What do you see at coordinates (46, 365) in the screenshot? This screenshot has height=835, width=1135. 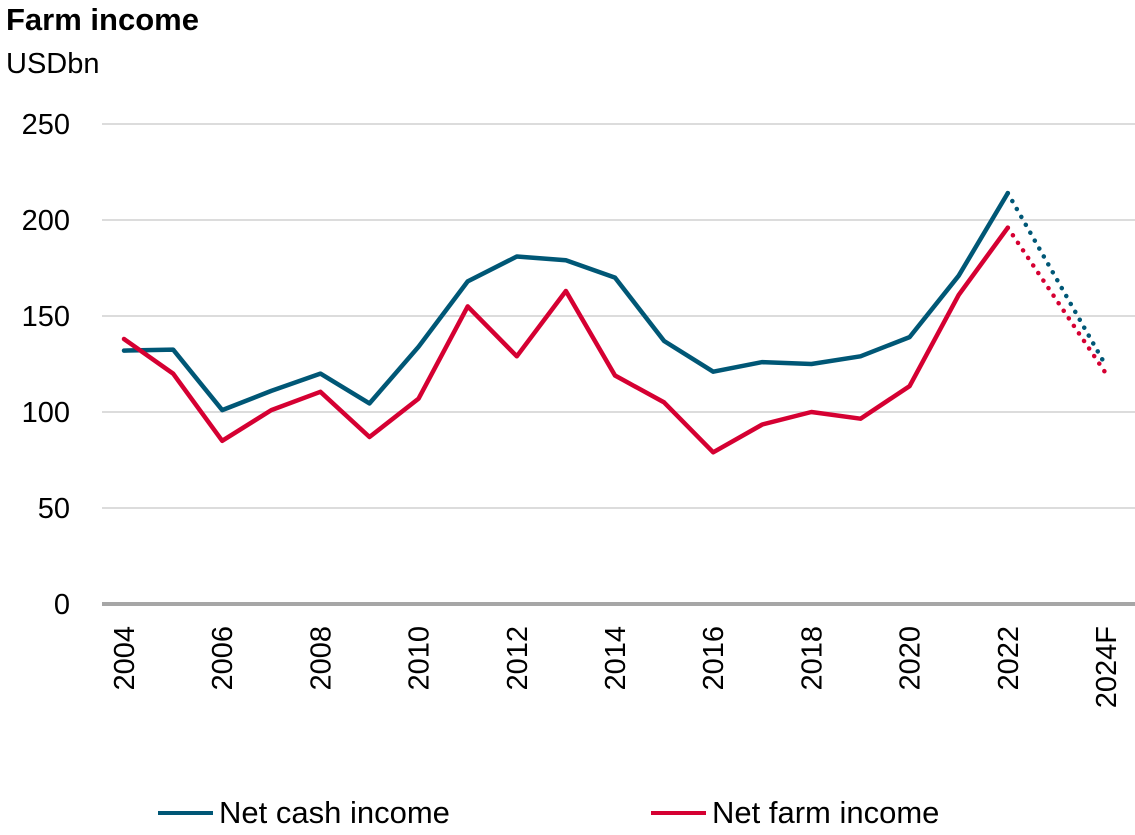 I see `y-tick-labels: 0 50 100 150 200 250` at bounding box center [46, 365].